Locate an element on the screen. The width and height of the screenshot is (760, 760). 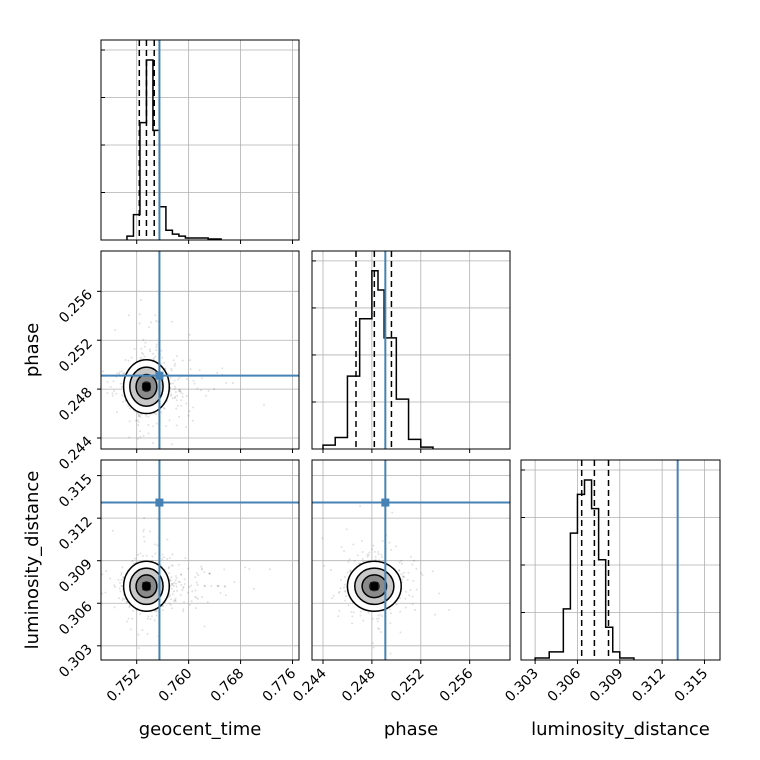
density-peak is located at coordinates (146, 586).